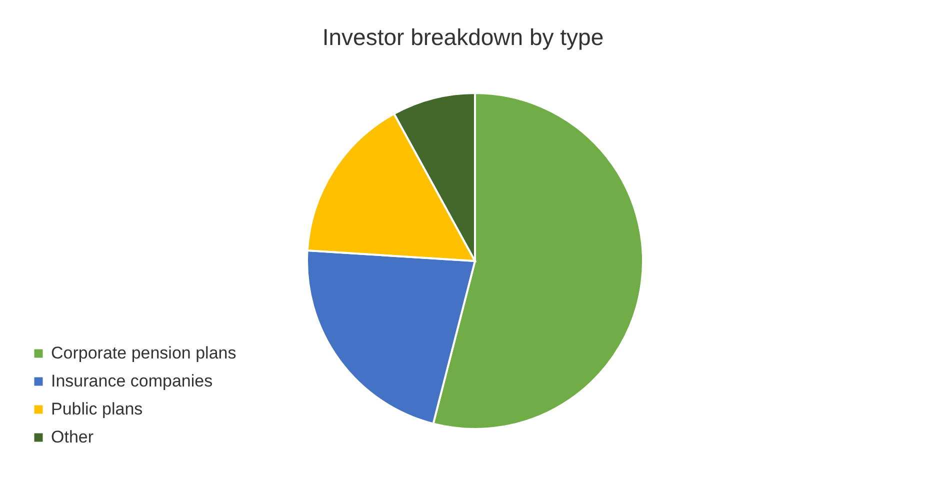 This screenshot has width=926, height=502. I want to click on legend-label: Other, so click(72, 437).